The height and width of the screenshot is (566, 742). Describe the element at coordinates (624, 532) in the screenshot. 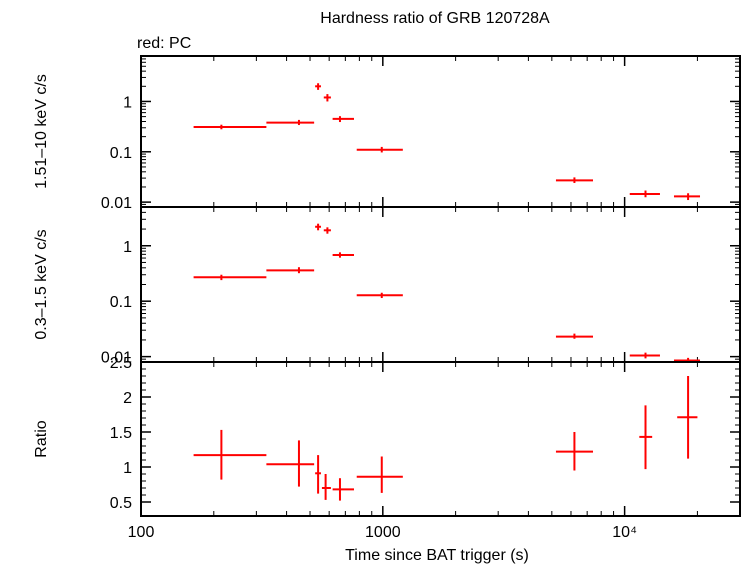

I see `x-tick-label: 10⁴` at that location.